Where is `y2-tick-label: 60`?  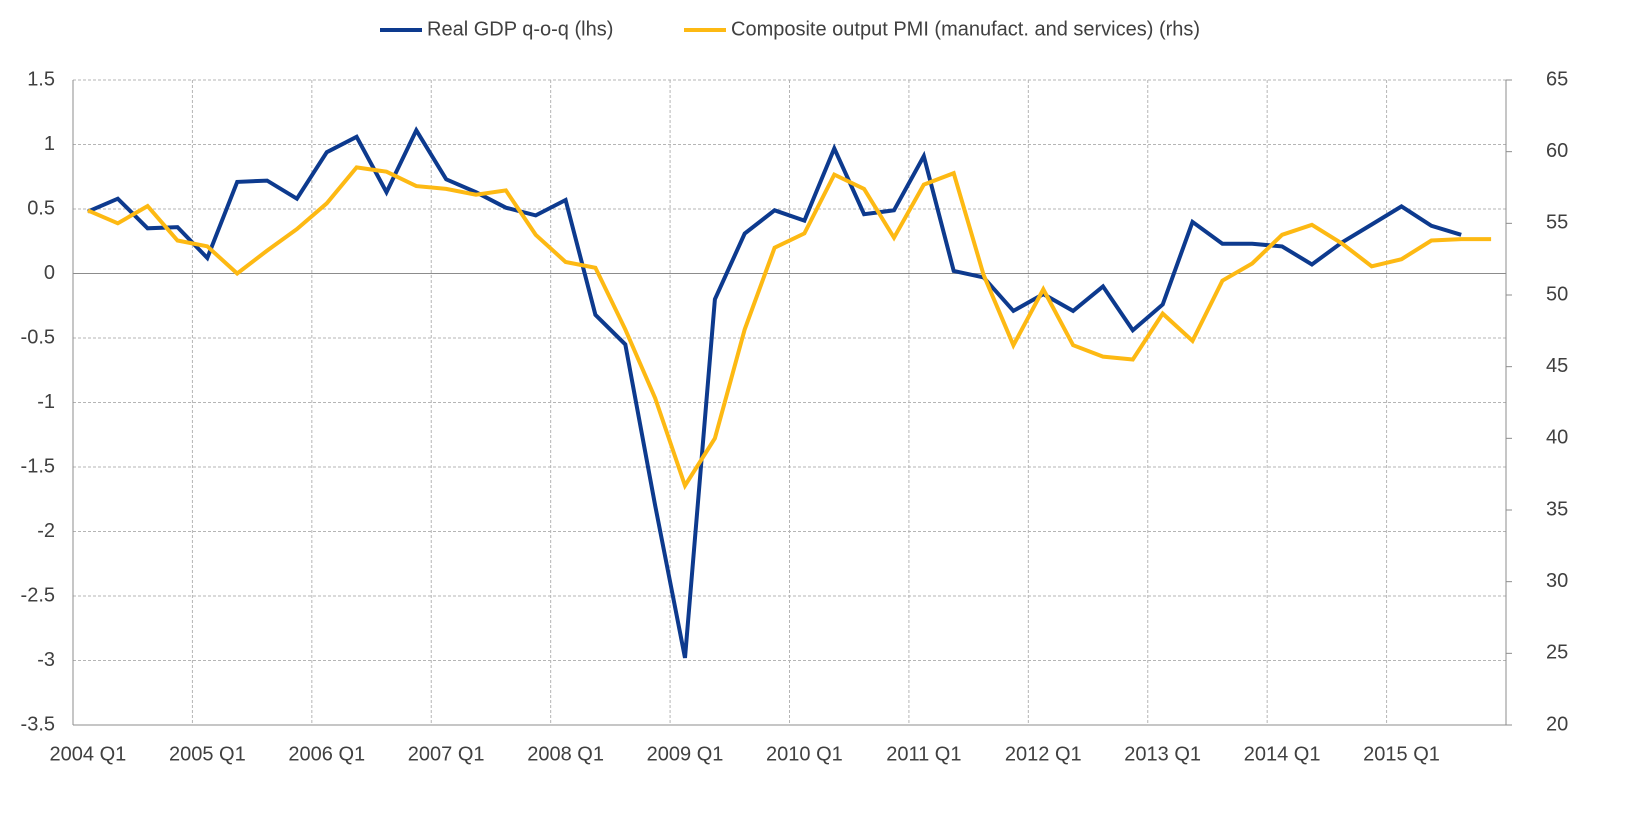
y2-tick-label: 60 is located at coordinates (1557, 151).